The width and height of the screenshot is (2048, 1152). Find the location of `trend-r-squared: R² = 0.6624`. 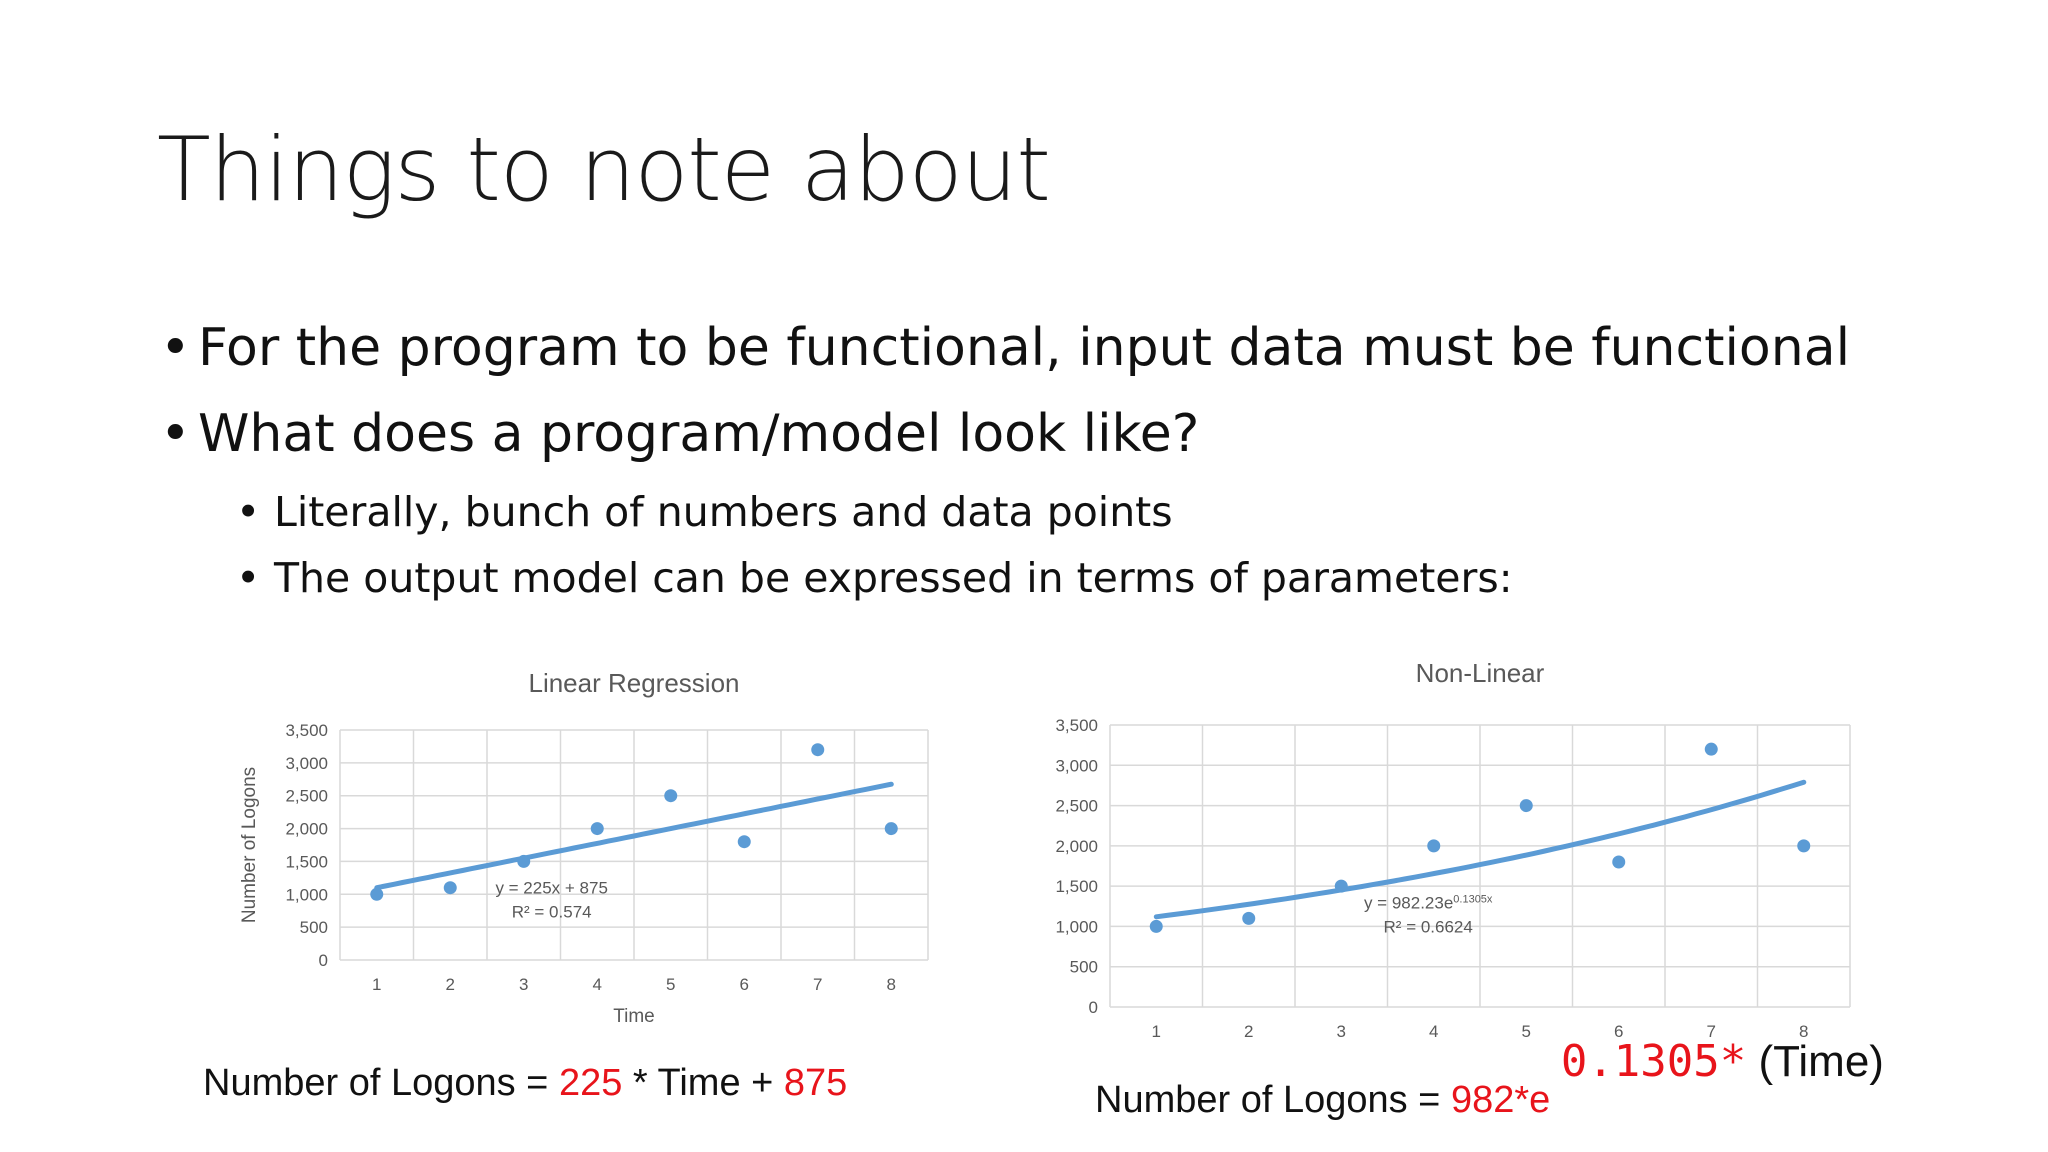

trend-r-squared: R² = 0.6624 is located at coordinates (1428, 926).